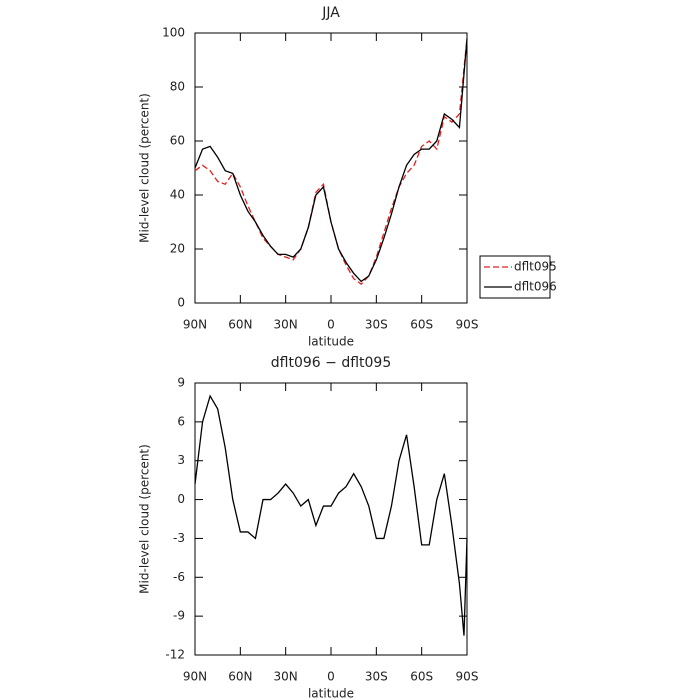 The width and height of the screenshot is (700, 700). I want to click on chart-title: dflt096 − dflt095, so click(331, 363).